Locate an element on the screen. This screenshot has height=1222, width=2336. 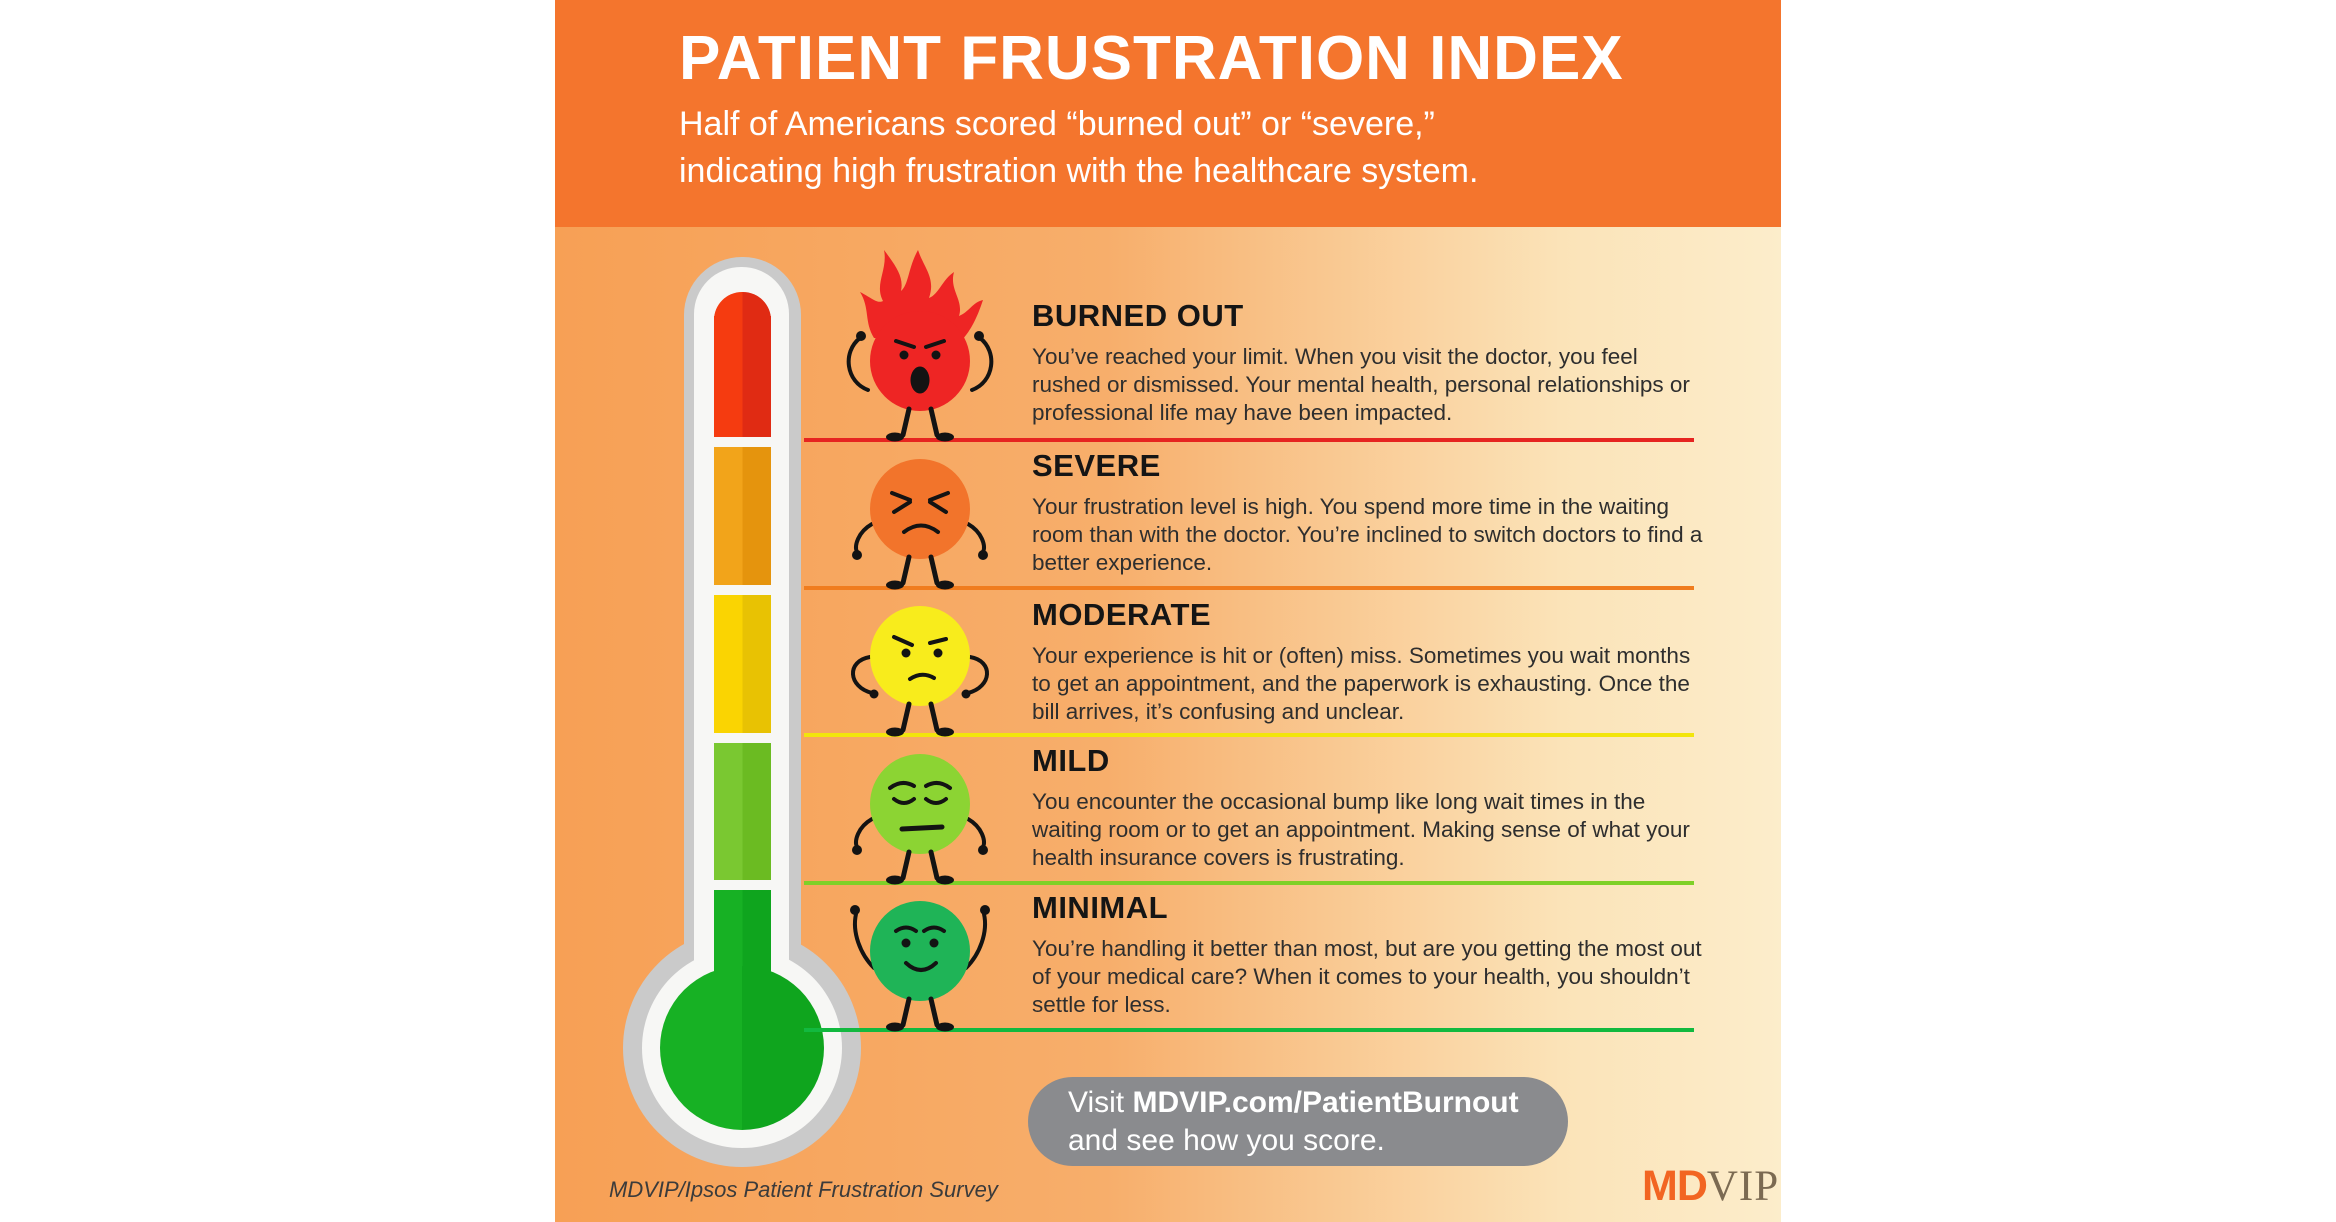
thermometer-segment-mild is located at coordinates (742, 811).